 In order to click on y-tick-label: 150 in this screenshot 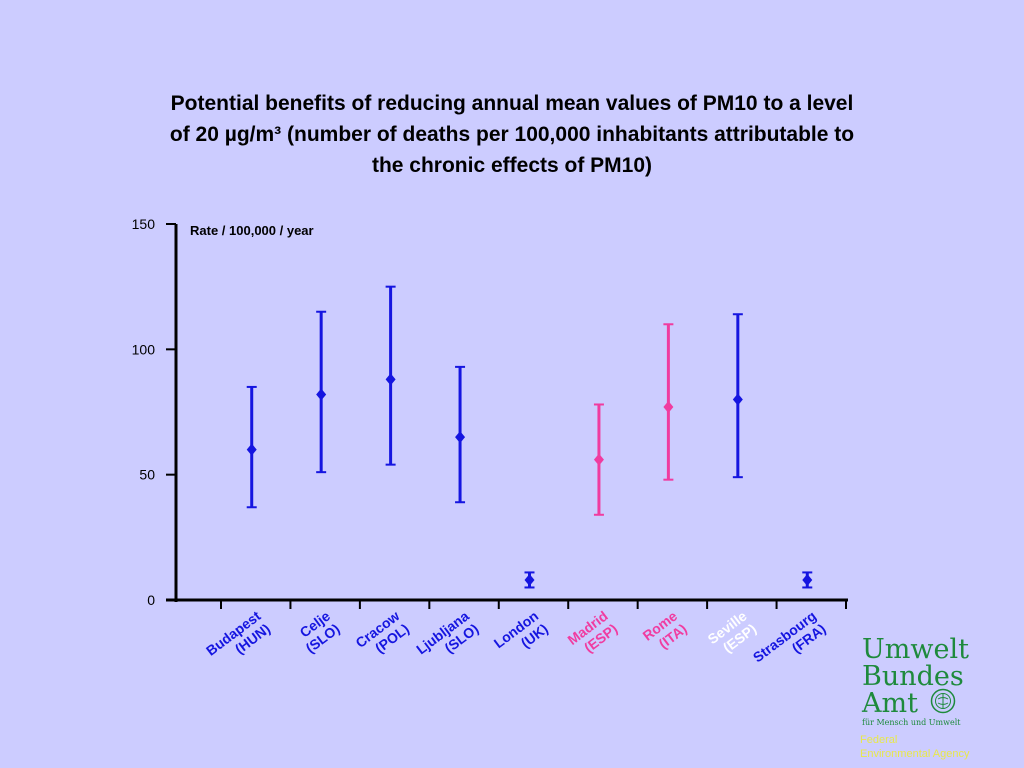, I will do `click(144, 224)`.